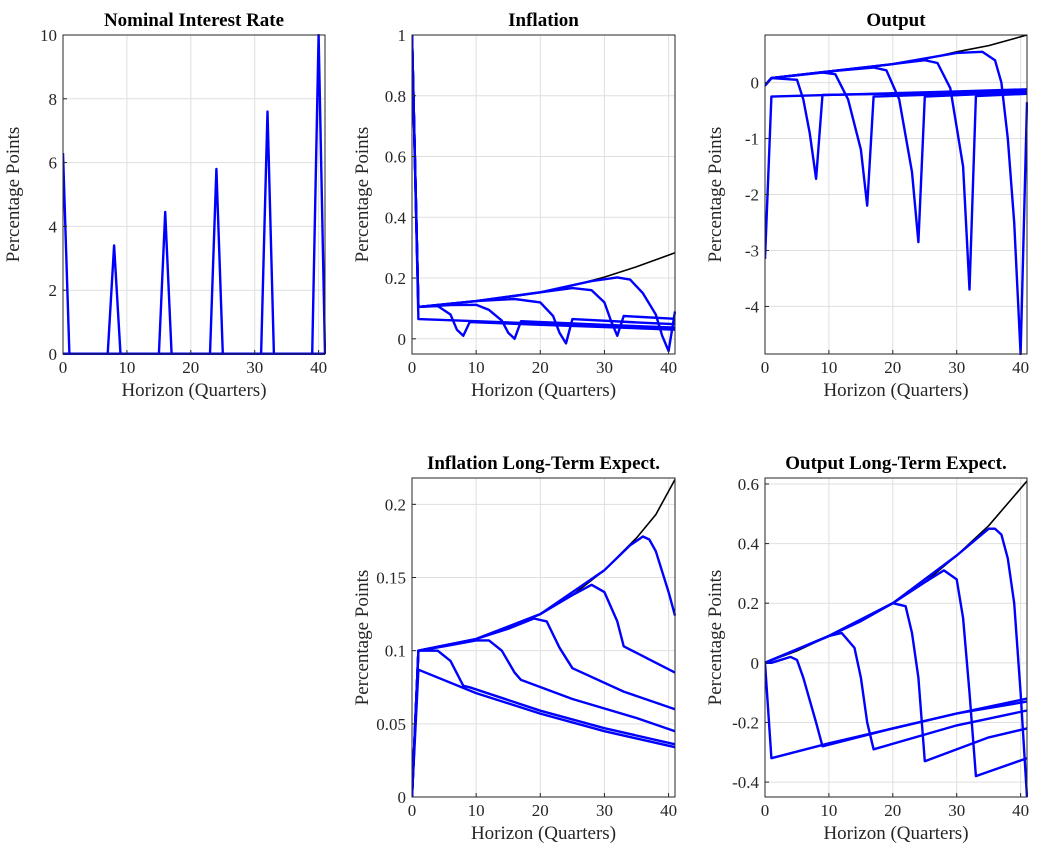  What do you see at coordinates (395, 96) in the screenshot?
I see `y-tick-label: 0.8` at bounding box center [395, 96].